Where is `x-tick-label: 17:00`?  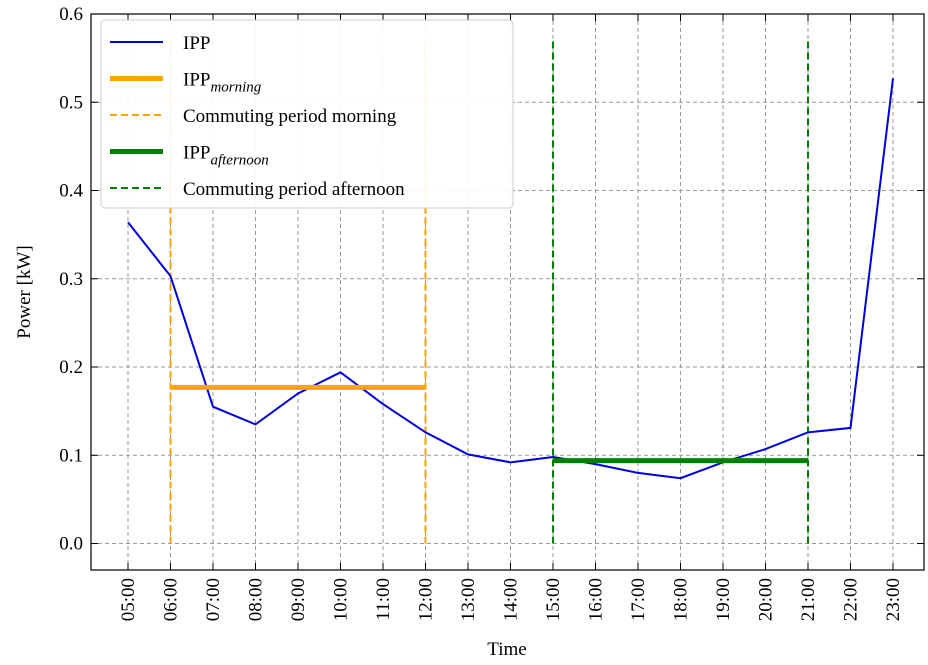
x-tick-label: 17:00 is located at coordinates (638, 599).